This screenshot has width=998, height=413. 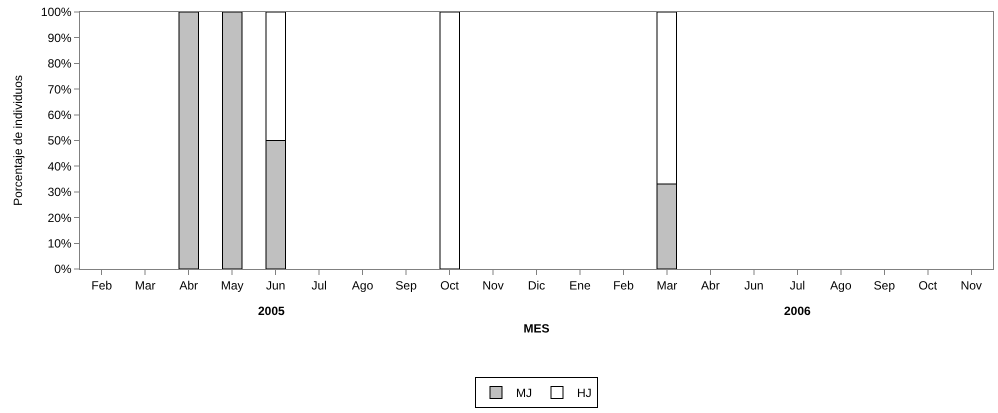 What do you see at coordinates (60, 243) in the screenshot?
I see `y-tick-label: 10%` at bounding box center [60, 243].